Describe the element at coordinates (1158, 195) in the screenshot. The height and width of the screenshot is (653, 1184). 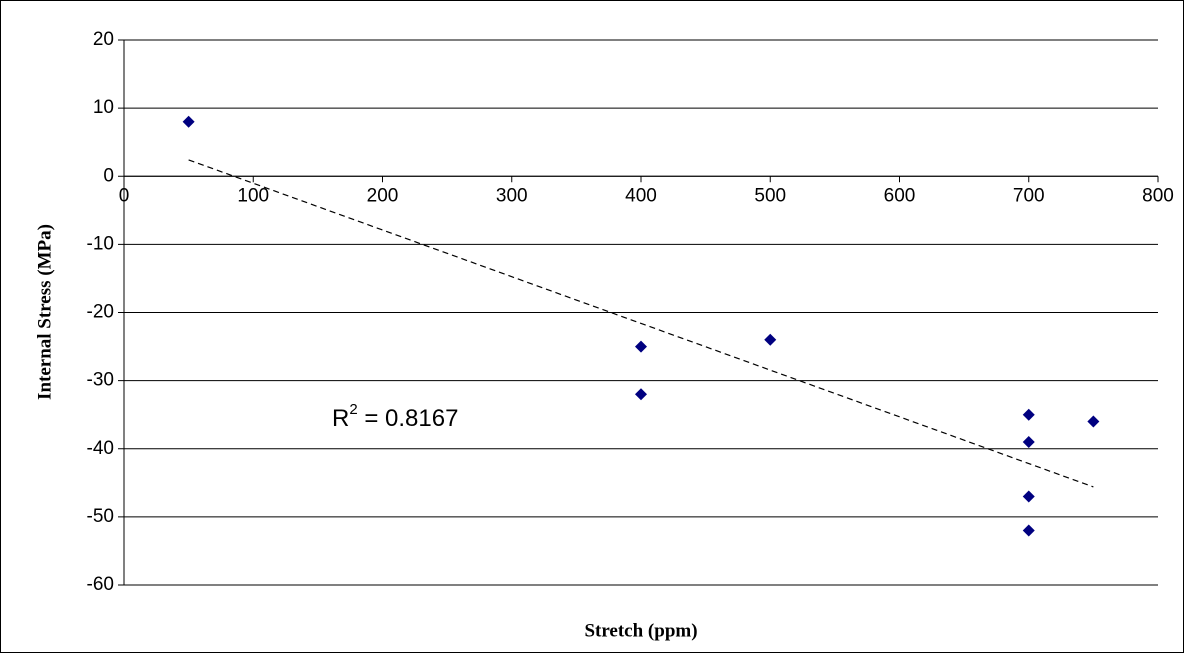
I see `x-tick-label: 800` at that location.